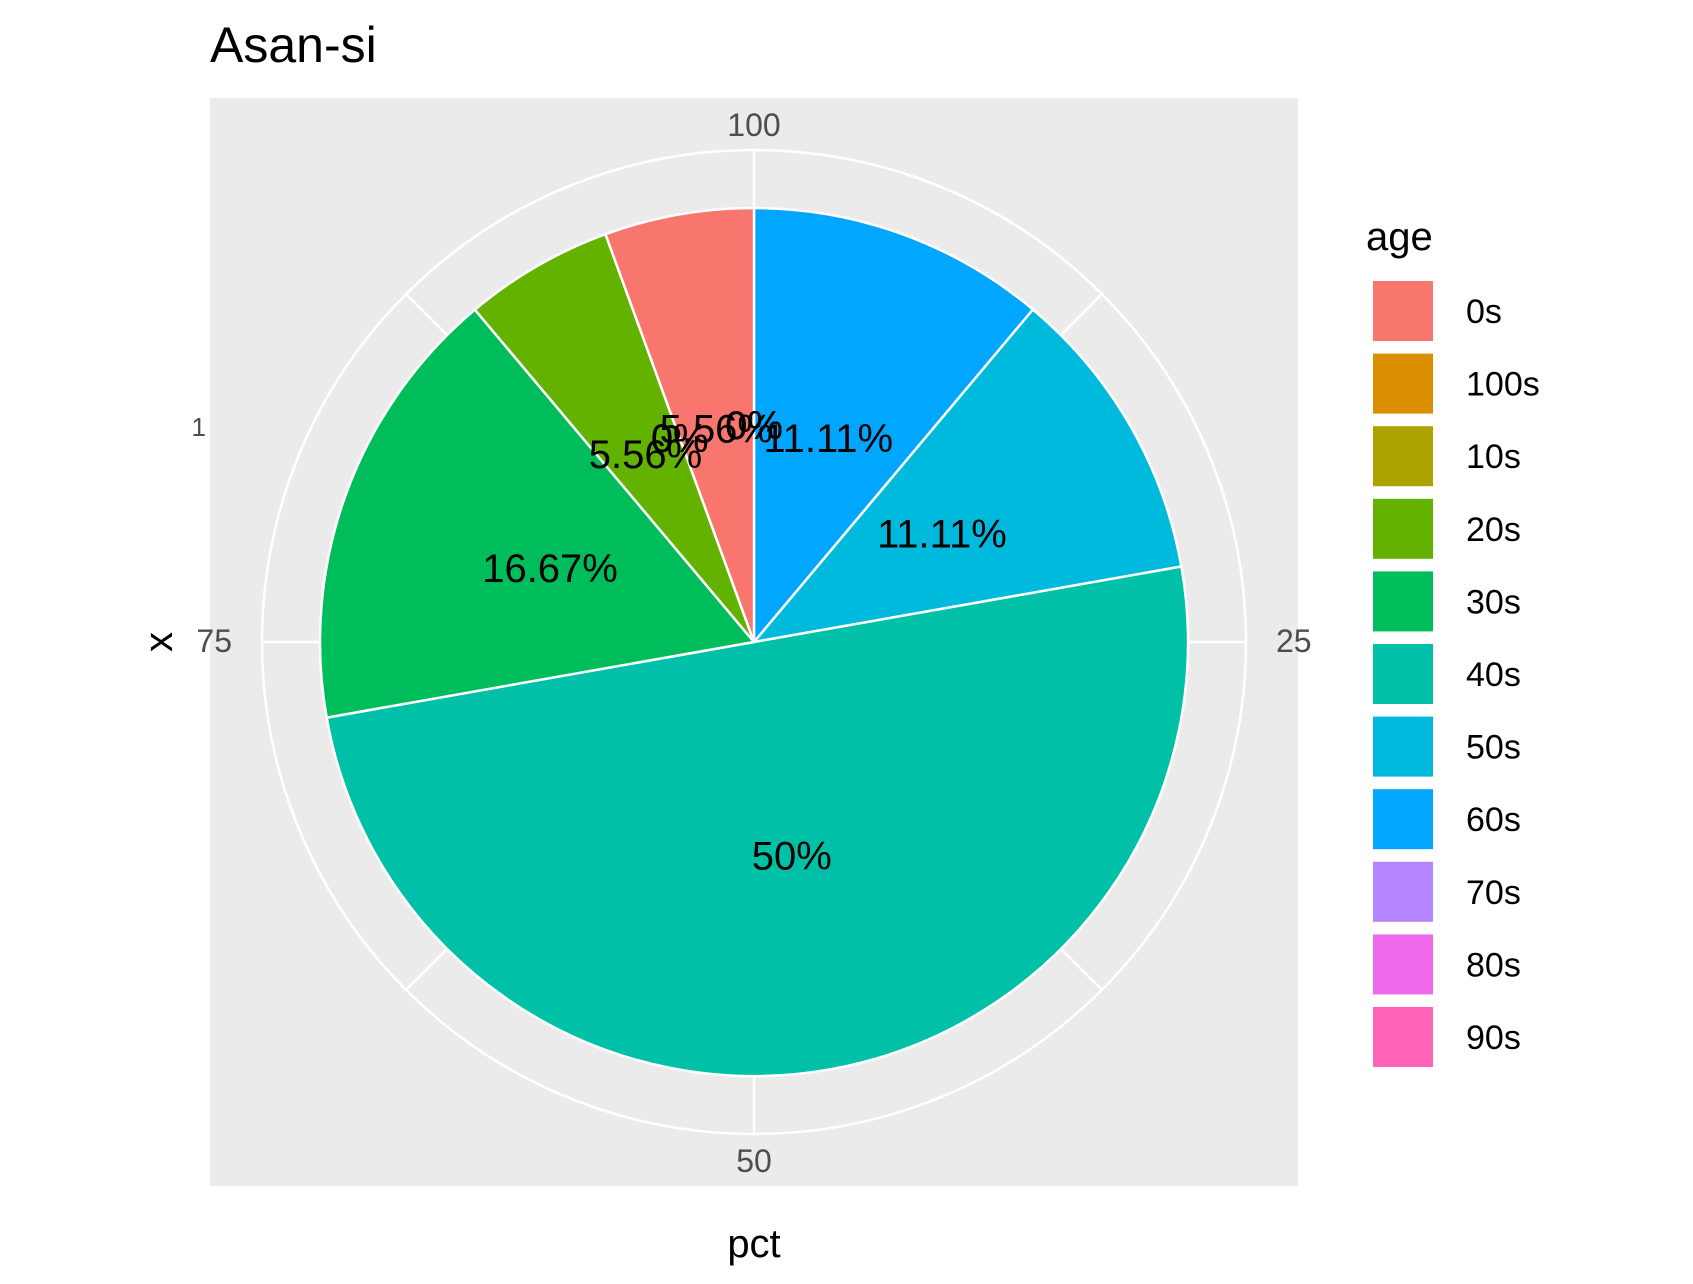 This screenshot has width=1693, height=1284. Describe the element at coordinates (754, 1161) in the screenshot. I see `angle-tick-label: 50` at that location.